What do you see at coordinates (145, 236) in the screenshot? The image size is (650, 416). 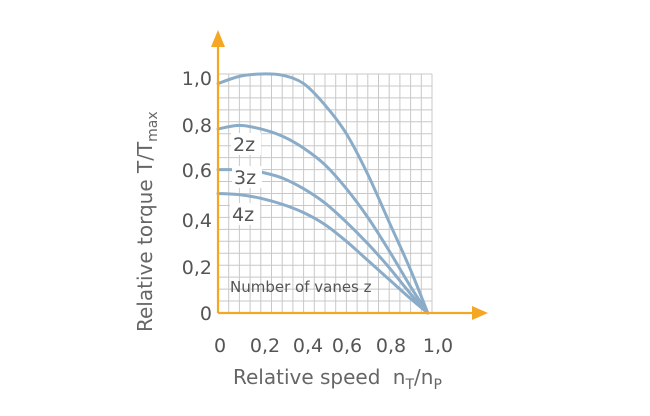 I see `y-axis-title-main: Relative torque T/T` at bounding box center [145, 236].